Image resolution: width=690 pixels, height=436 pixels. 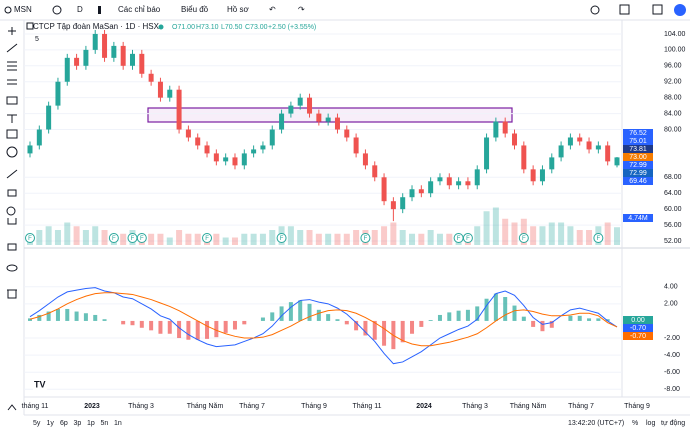 What do you see at coordinates (673, 423) in the screenshot?
I see `auto-toggle: tự động` at bounding box center [673, 423].